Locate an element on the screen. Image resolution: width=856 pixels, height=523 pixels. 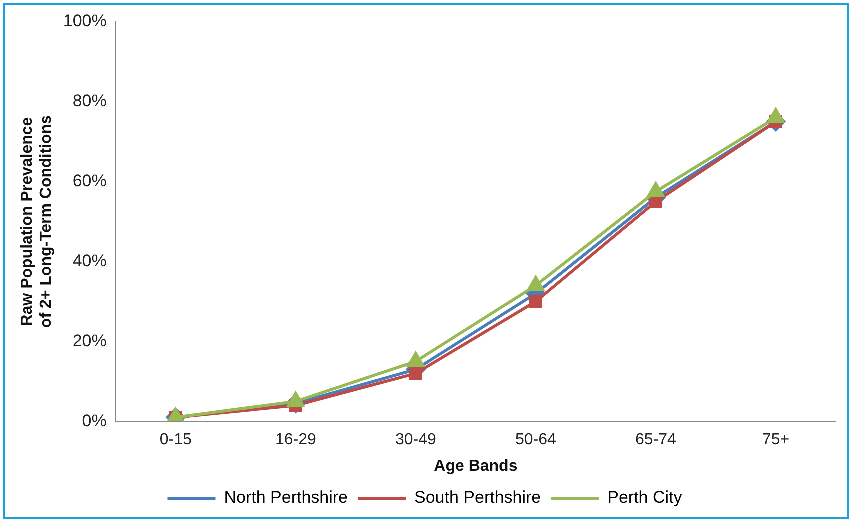
legend-label: South Perthshire is located at coordinates (478, 498).